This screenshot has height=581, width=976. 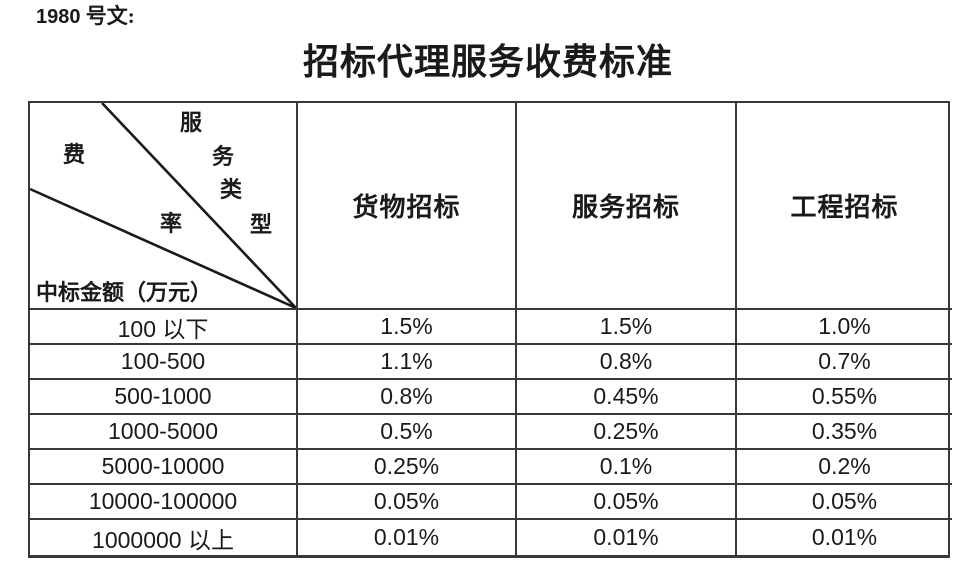 What do you see at coordinates (627, 397) in the screenshot?
I see `service-rate-cell: 0.45%` at bounding box center [627, 397].